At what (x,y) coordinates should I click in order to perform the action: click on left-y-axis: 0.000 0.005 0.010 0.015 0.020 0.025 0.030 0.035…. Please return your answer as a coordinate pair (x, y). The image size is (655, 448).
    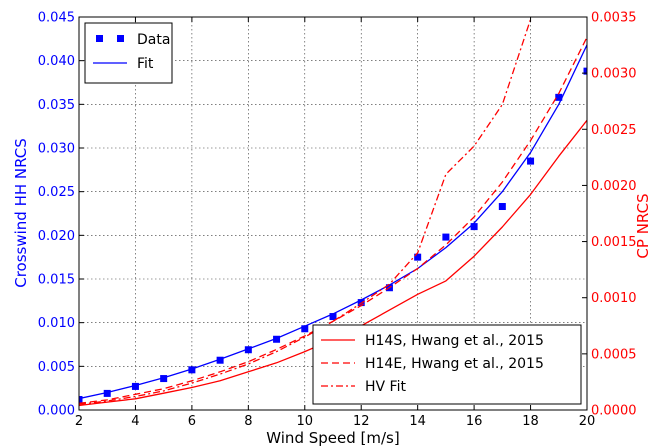
    Looking at the image, I should click on (61, 215).